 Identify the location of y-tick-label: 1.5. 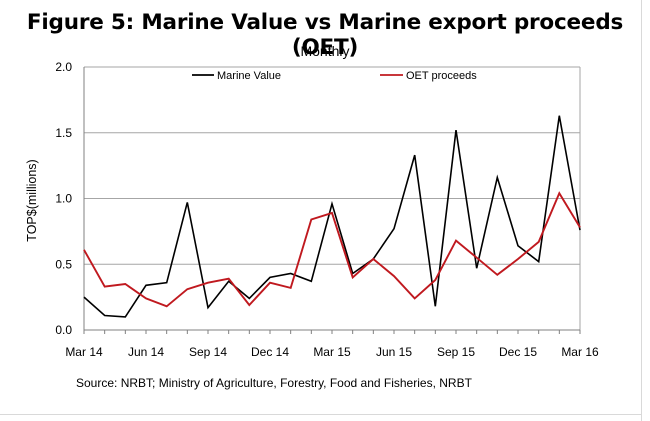
(63, 133).